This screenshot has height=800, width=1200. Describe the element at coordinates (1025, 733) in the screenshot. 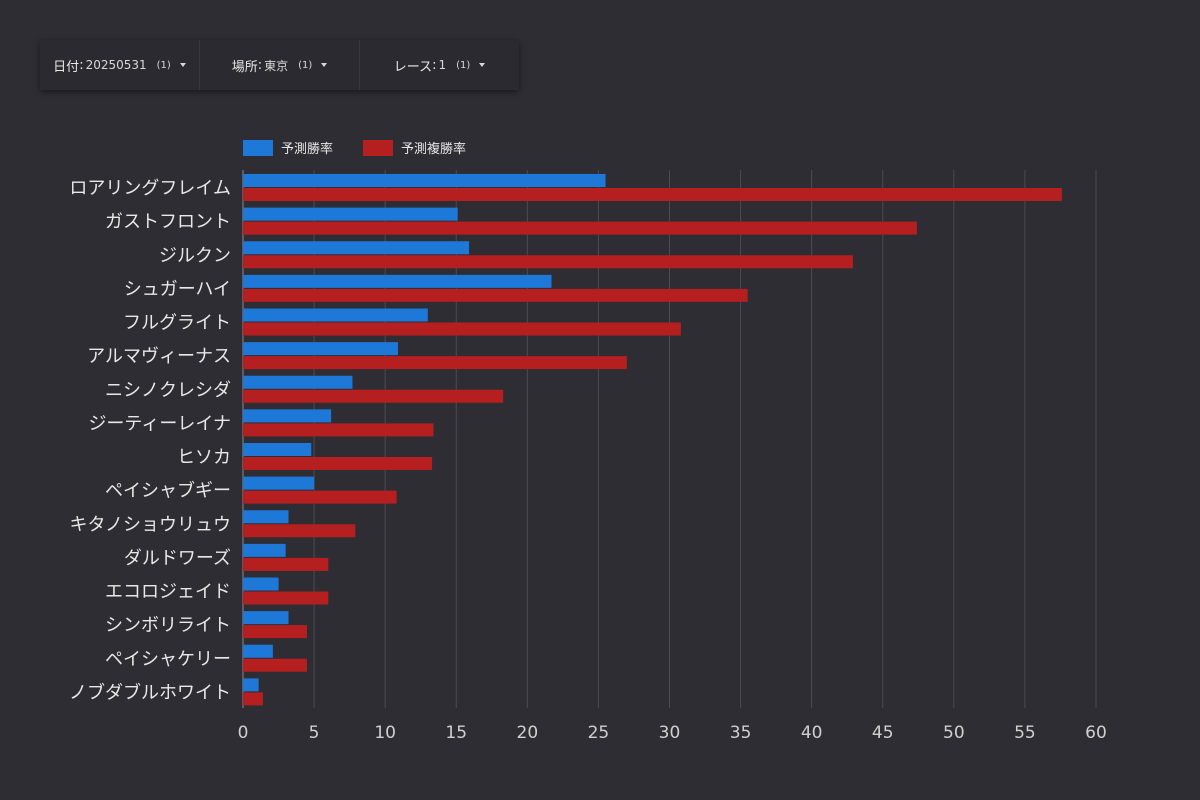

I see `x-tick-label-11: 55` at that location.